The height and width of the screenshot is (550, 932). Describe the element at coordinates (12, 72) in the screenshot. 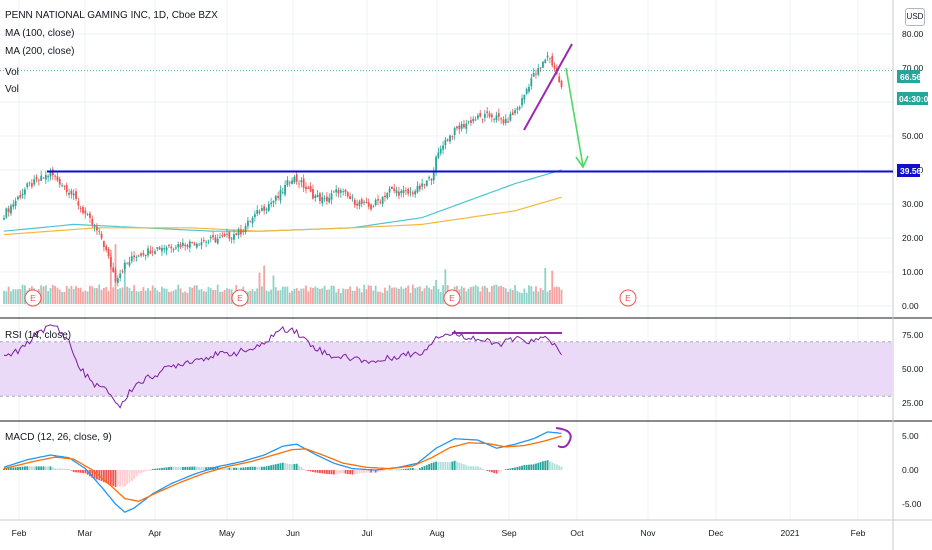

I see `legend-vol-1: Vol` at that location.